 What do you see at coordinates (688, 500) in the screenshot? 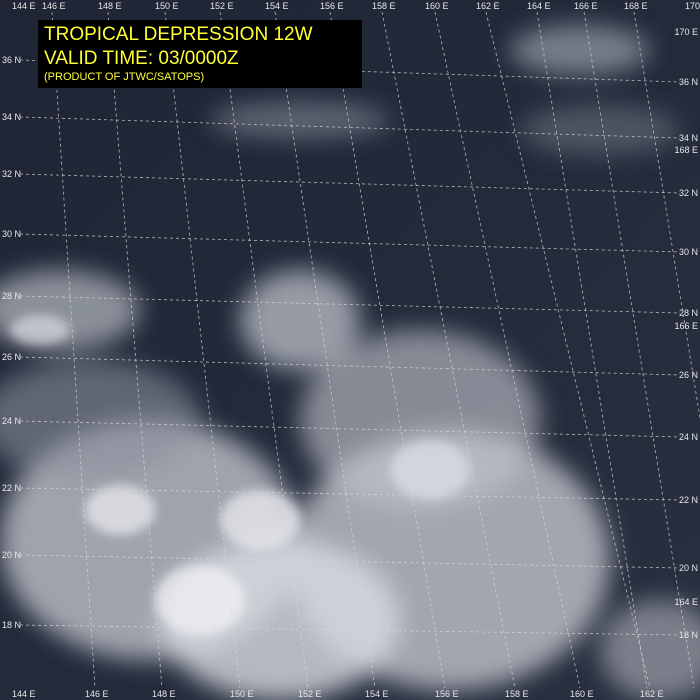
I see `right-label: 22 N` at bounding box center [688, 500].